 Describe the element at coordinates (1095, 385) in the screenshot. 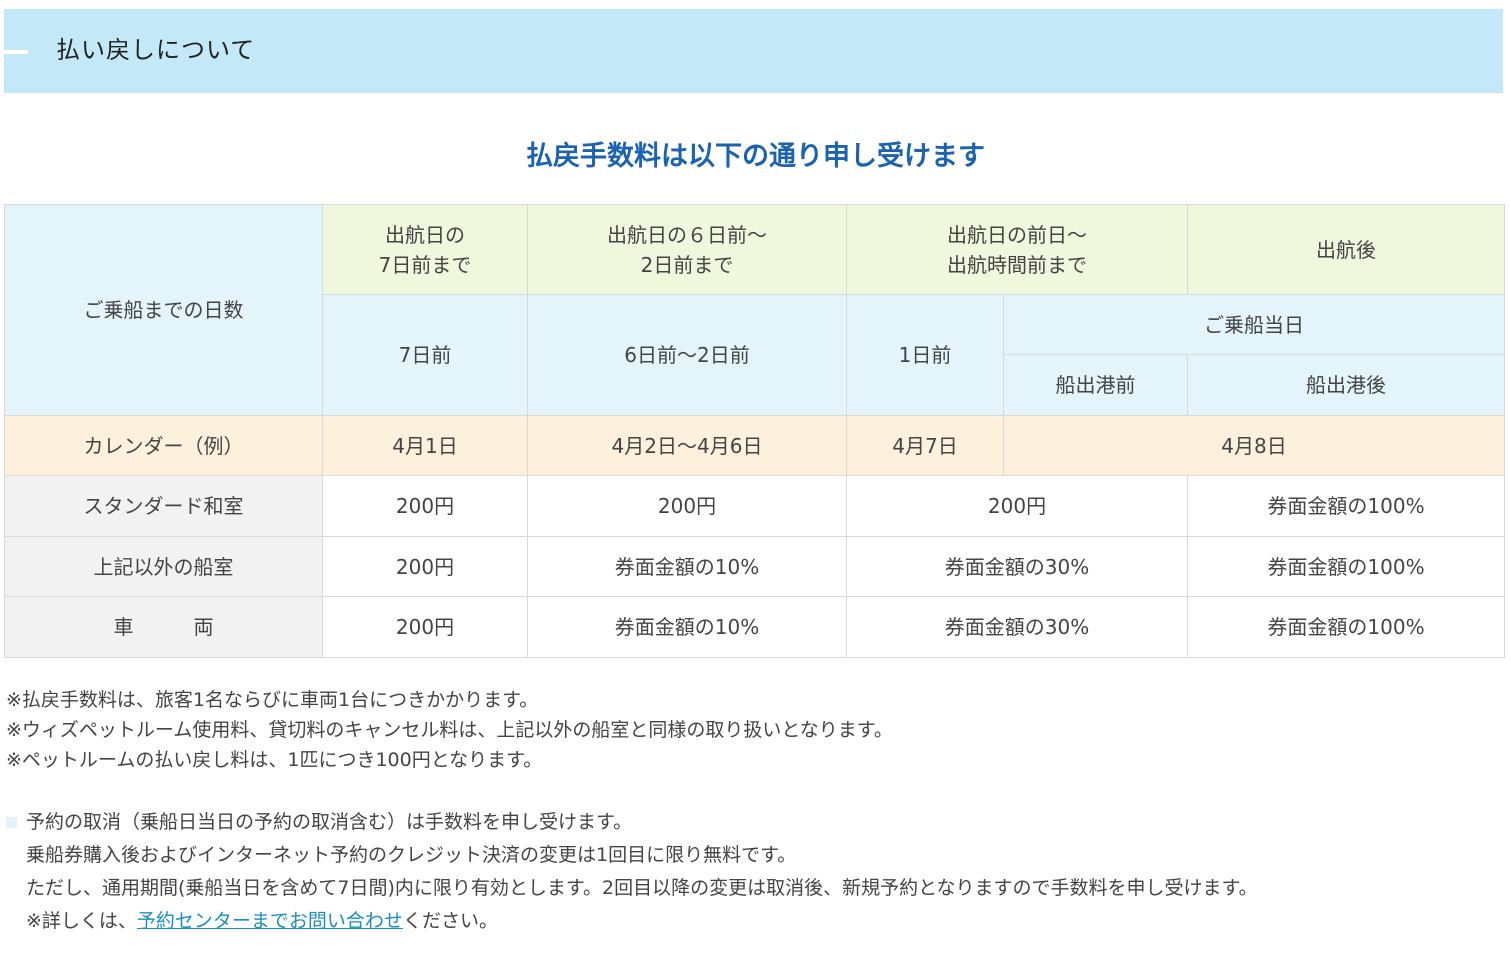

I see `days-cell: 船出港前` at that location.